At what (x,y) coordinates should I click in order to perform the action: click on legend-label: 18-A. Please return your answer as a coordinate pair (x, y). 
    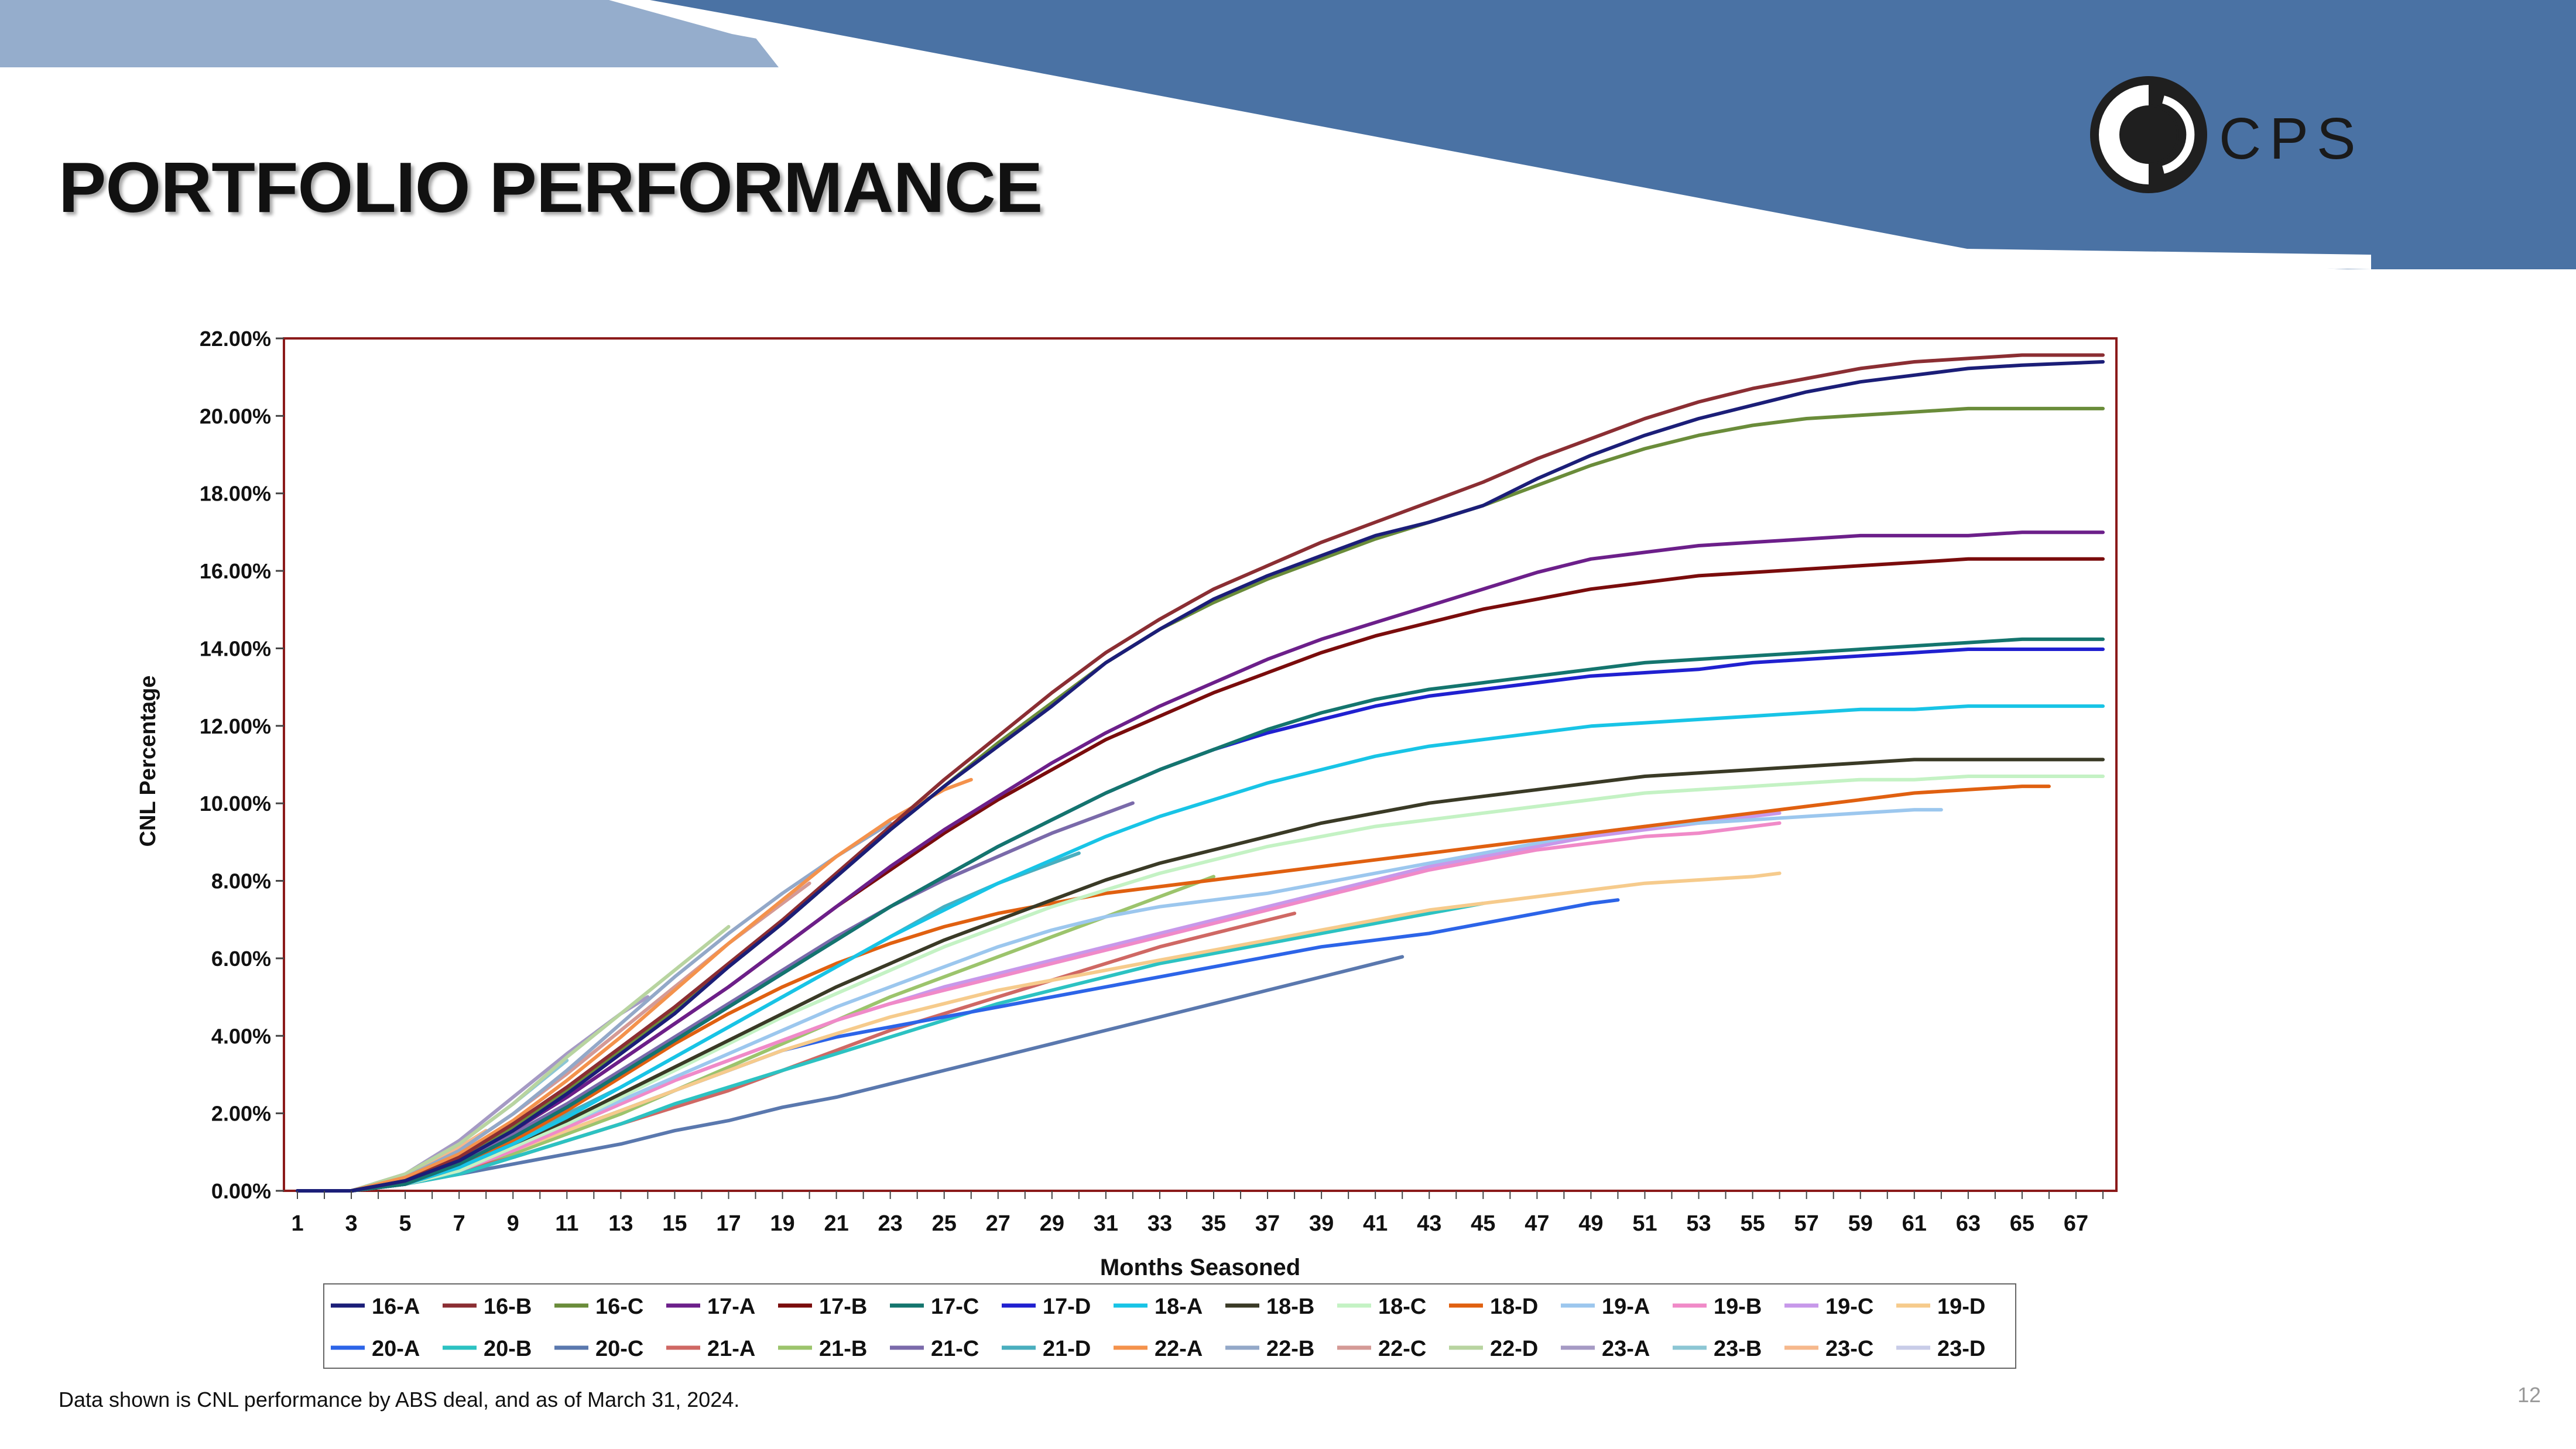
    Looking at the image, I should click on (1179, 1306).